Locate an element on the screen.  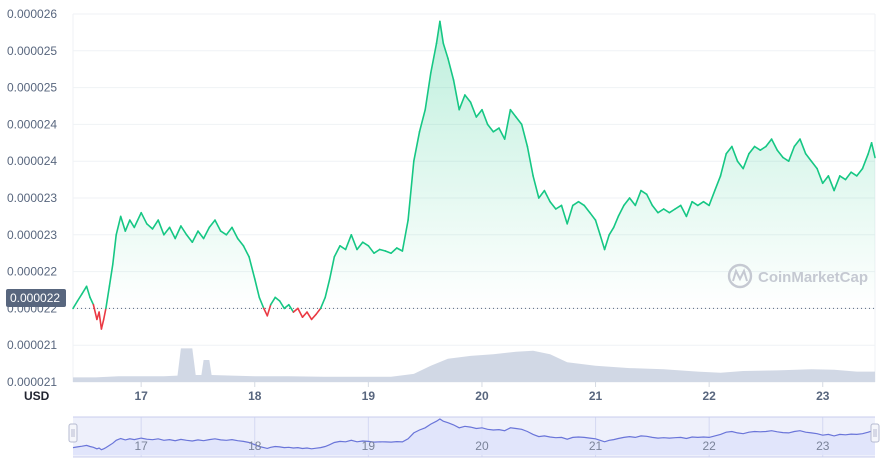
navigator-right-handle is located at coordinates (875, 433).